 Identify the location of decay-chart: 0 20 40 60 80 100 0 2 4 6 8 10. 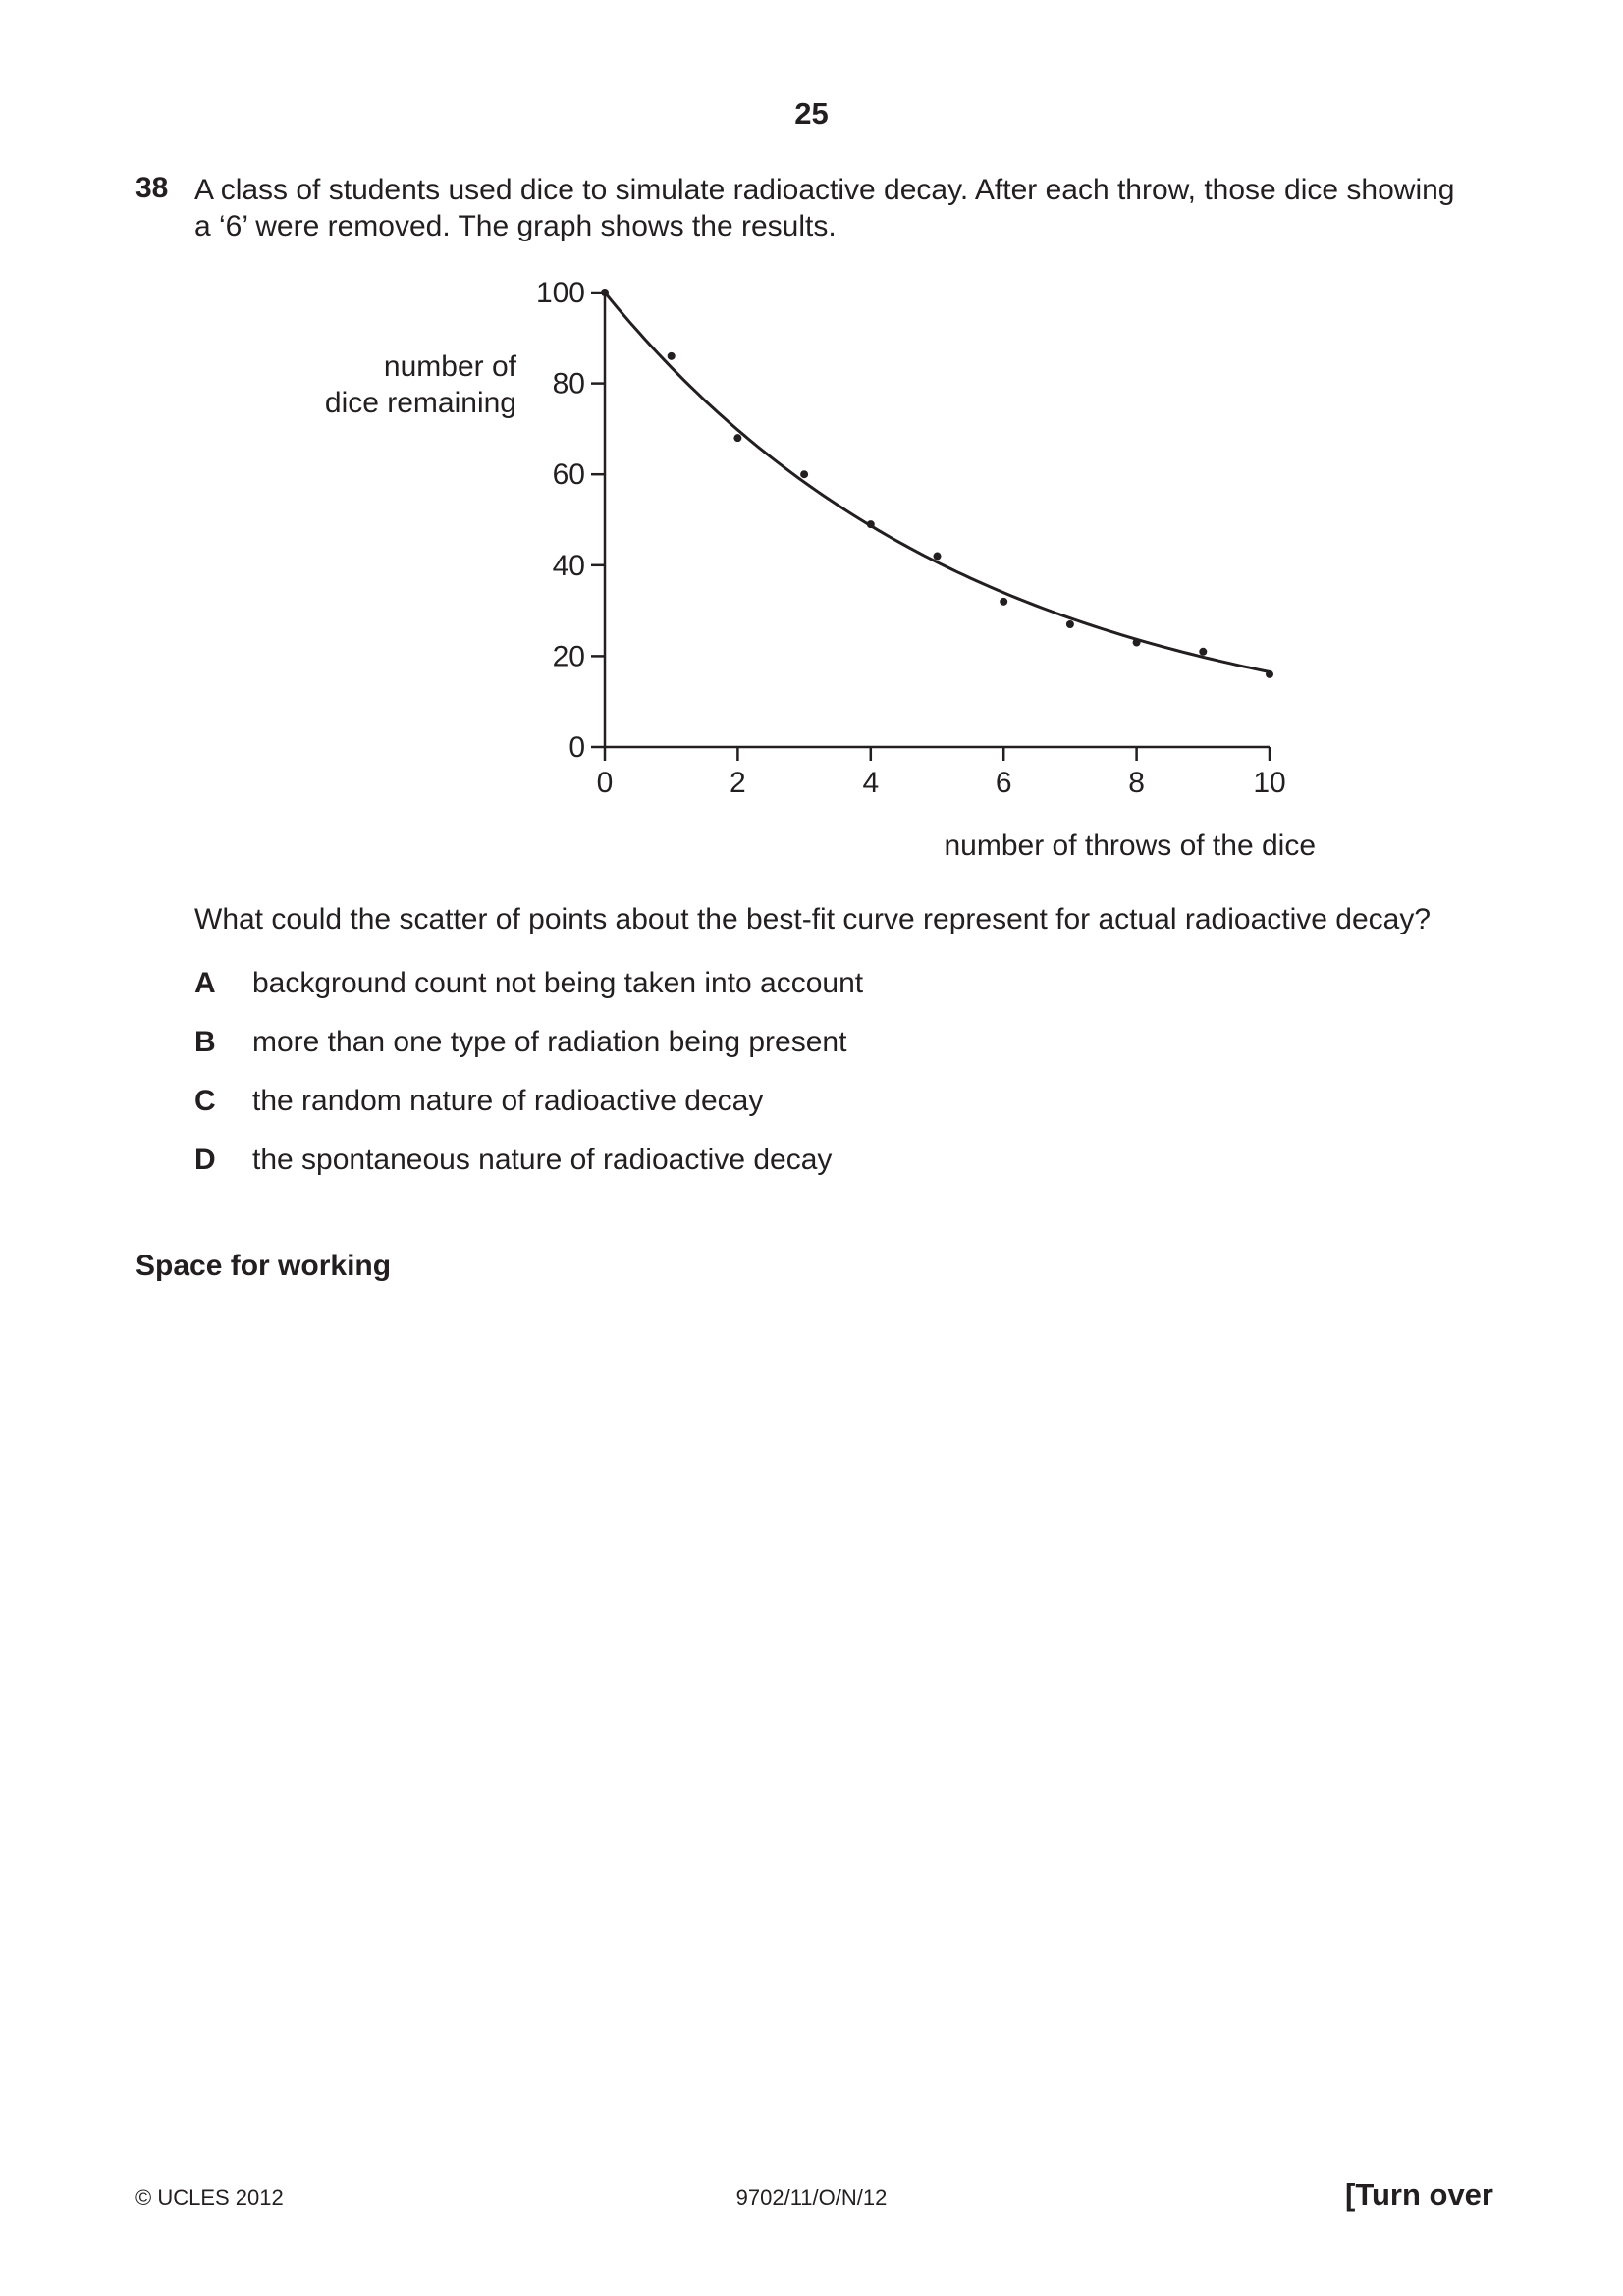
(911, 538).